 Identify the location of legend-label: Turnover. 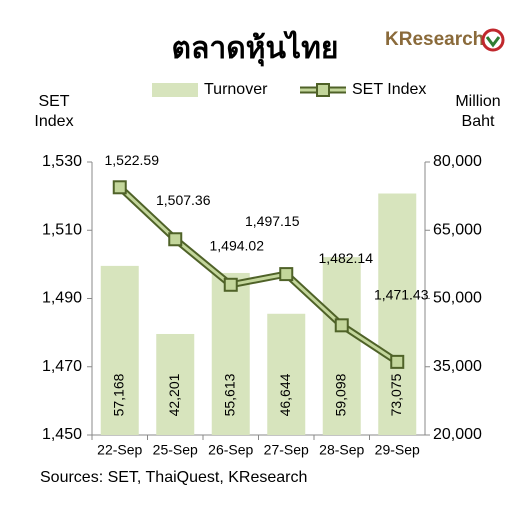
(236, 89).